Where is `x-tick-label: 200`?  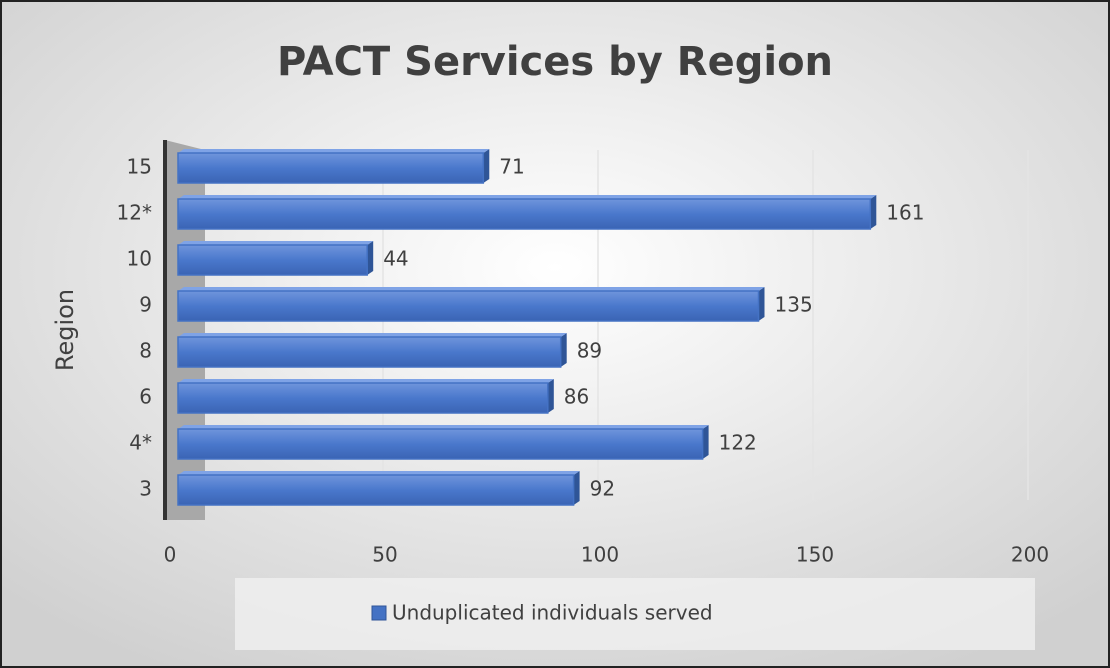 x-tick-label: 200 is located at coordinates (1030, 555).